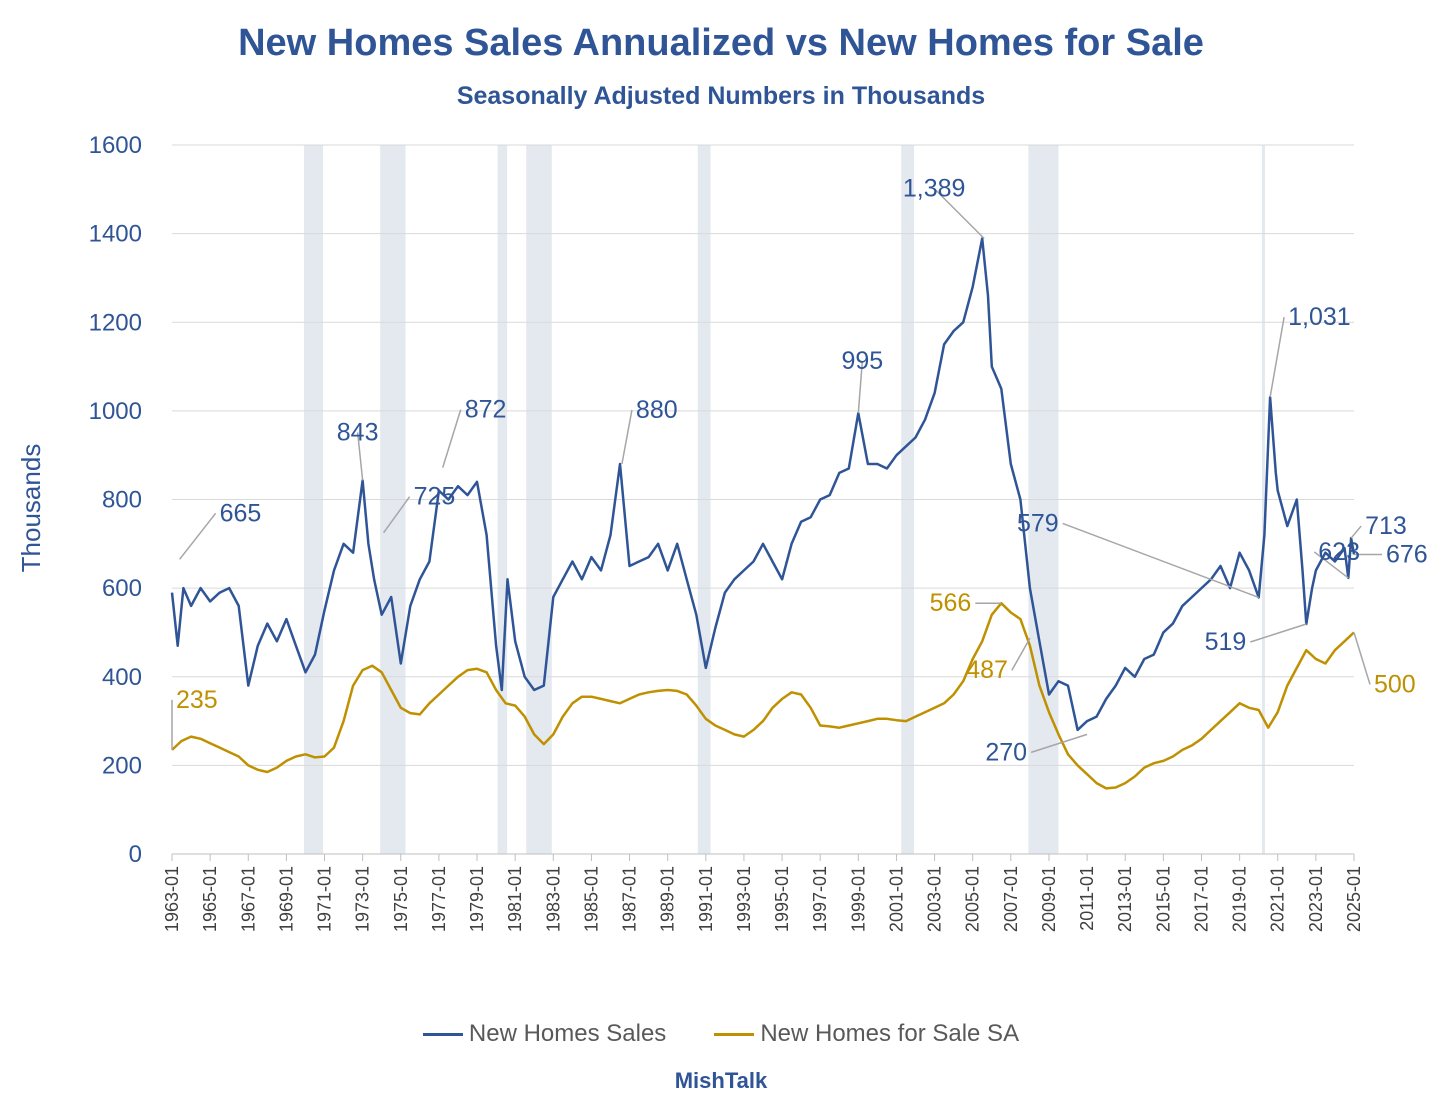 This screenshot has width=1442, height=1120. I want to click on callout-label: 665, so click(241, 513).